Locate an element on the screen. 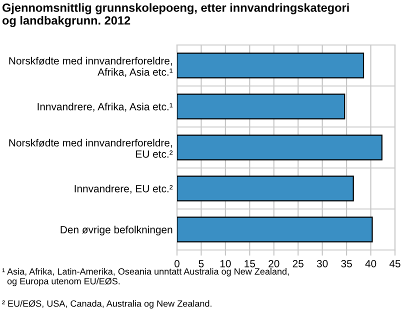  y-tick-label: Norskfødte med innvandrerforeldre, EU etc.² is located at coordinates (91, 148).